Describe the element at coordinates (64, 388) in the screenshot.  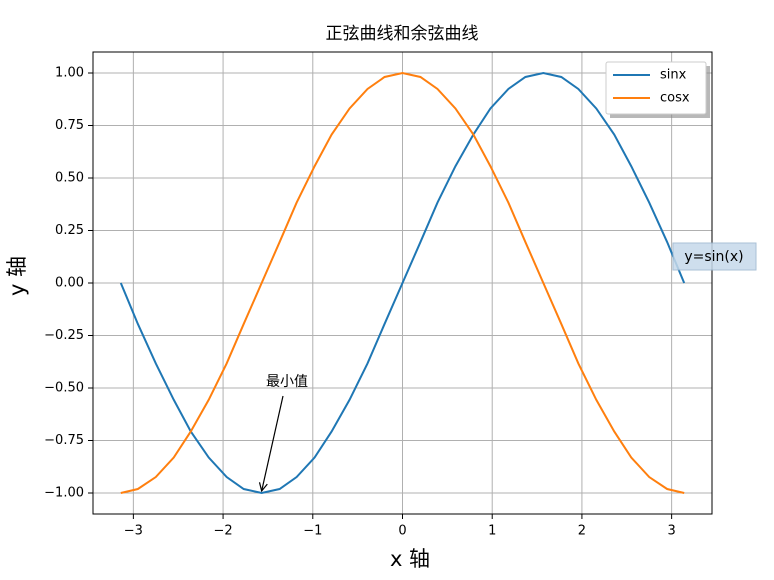
I see `y-tick-label: −0.50` at that location.